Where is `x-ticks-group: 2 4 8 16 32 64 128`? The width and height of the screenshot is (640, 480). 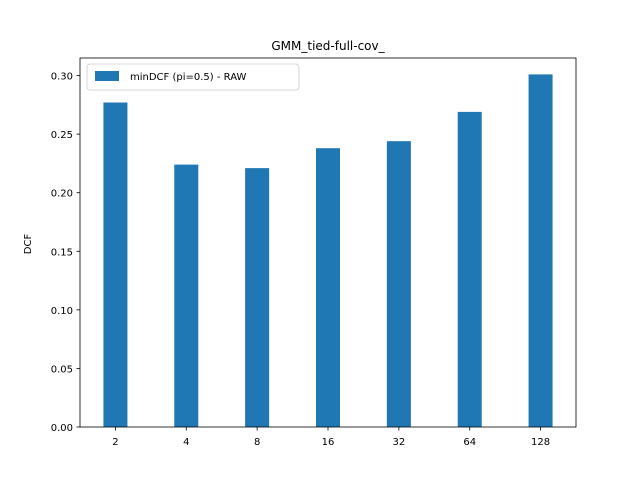 x-ticks-group: 2 4 8 16 32 64 128 is located at coordinates (331, 437).